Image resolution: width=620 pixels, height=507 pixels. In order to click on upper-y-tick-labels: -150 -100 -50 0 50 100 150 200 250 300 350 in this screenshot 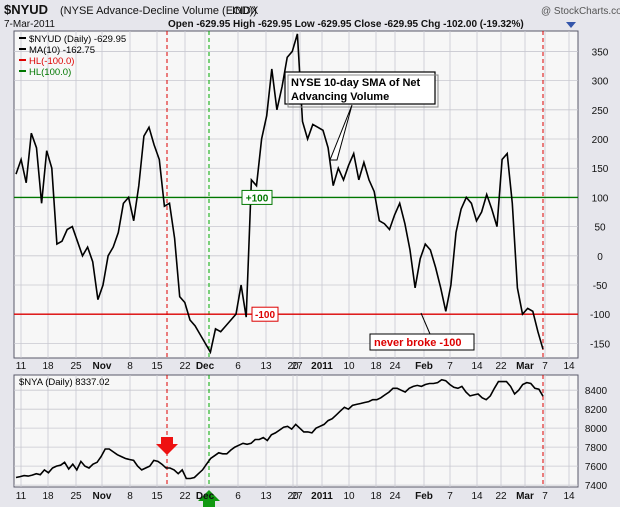, I will do `click(600, 198)`.